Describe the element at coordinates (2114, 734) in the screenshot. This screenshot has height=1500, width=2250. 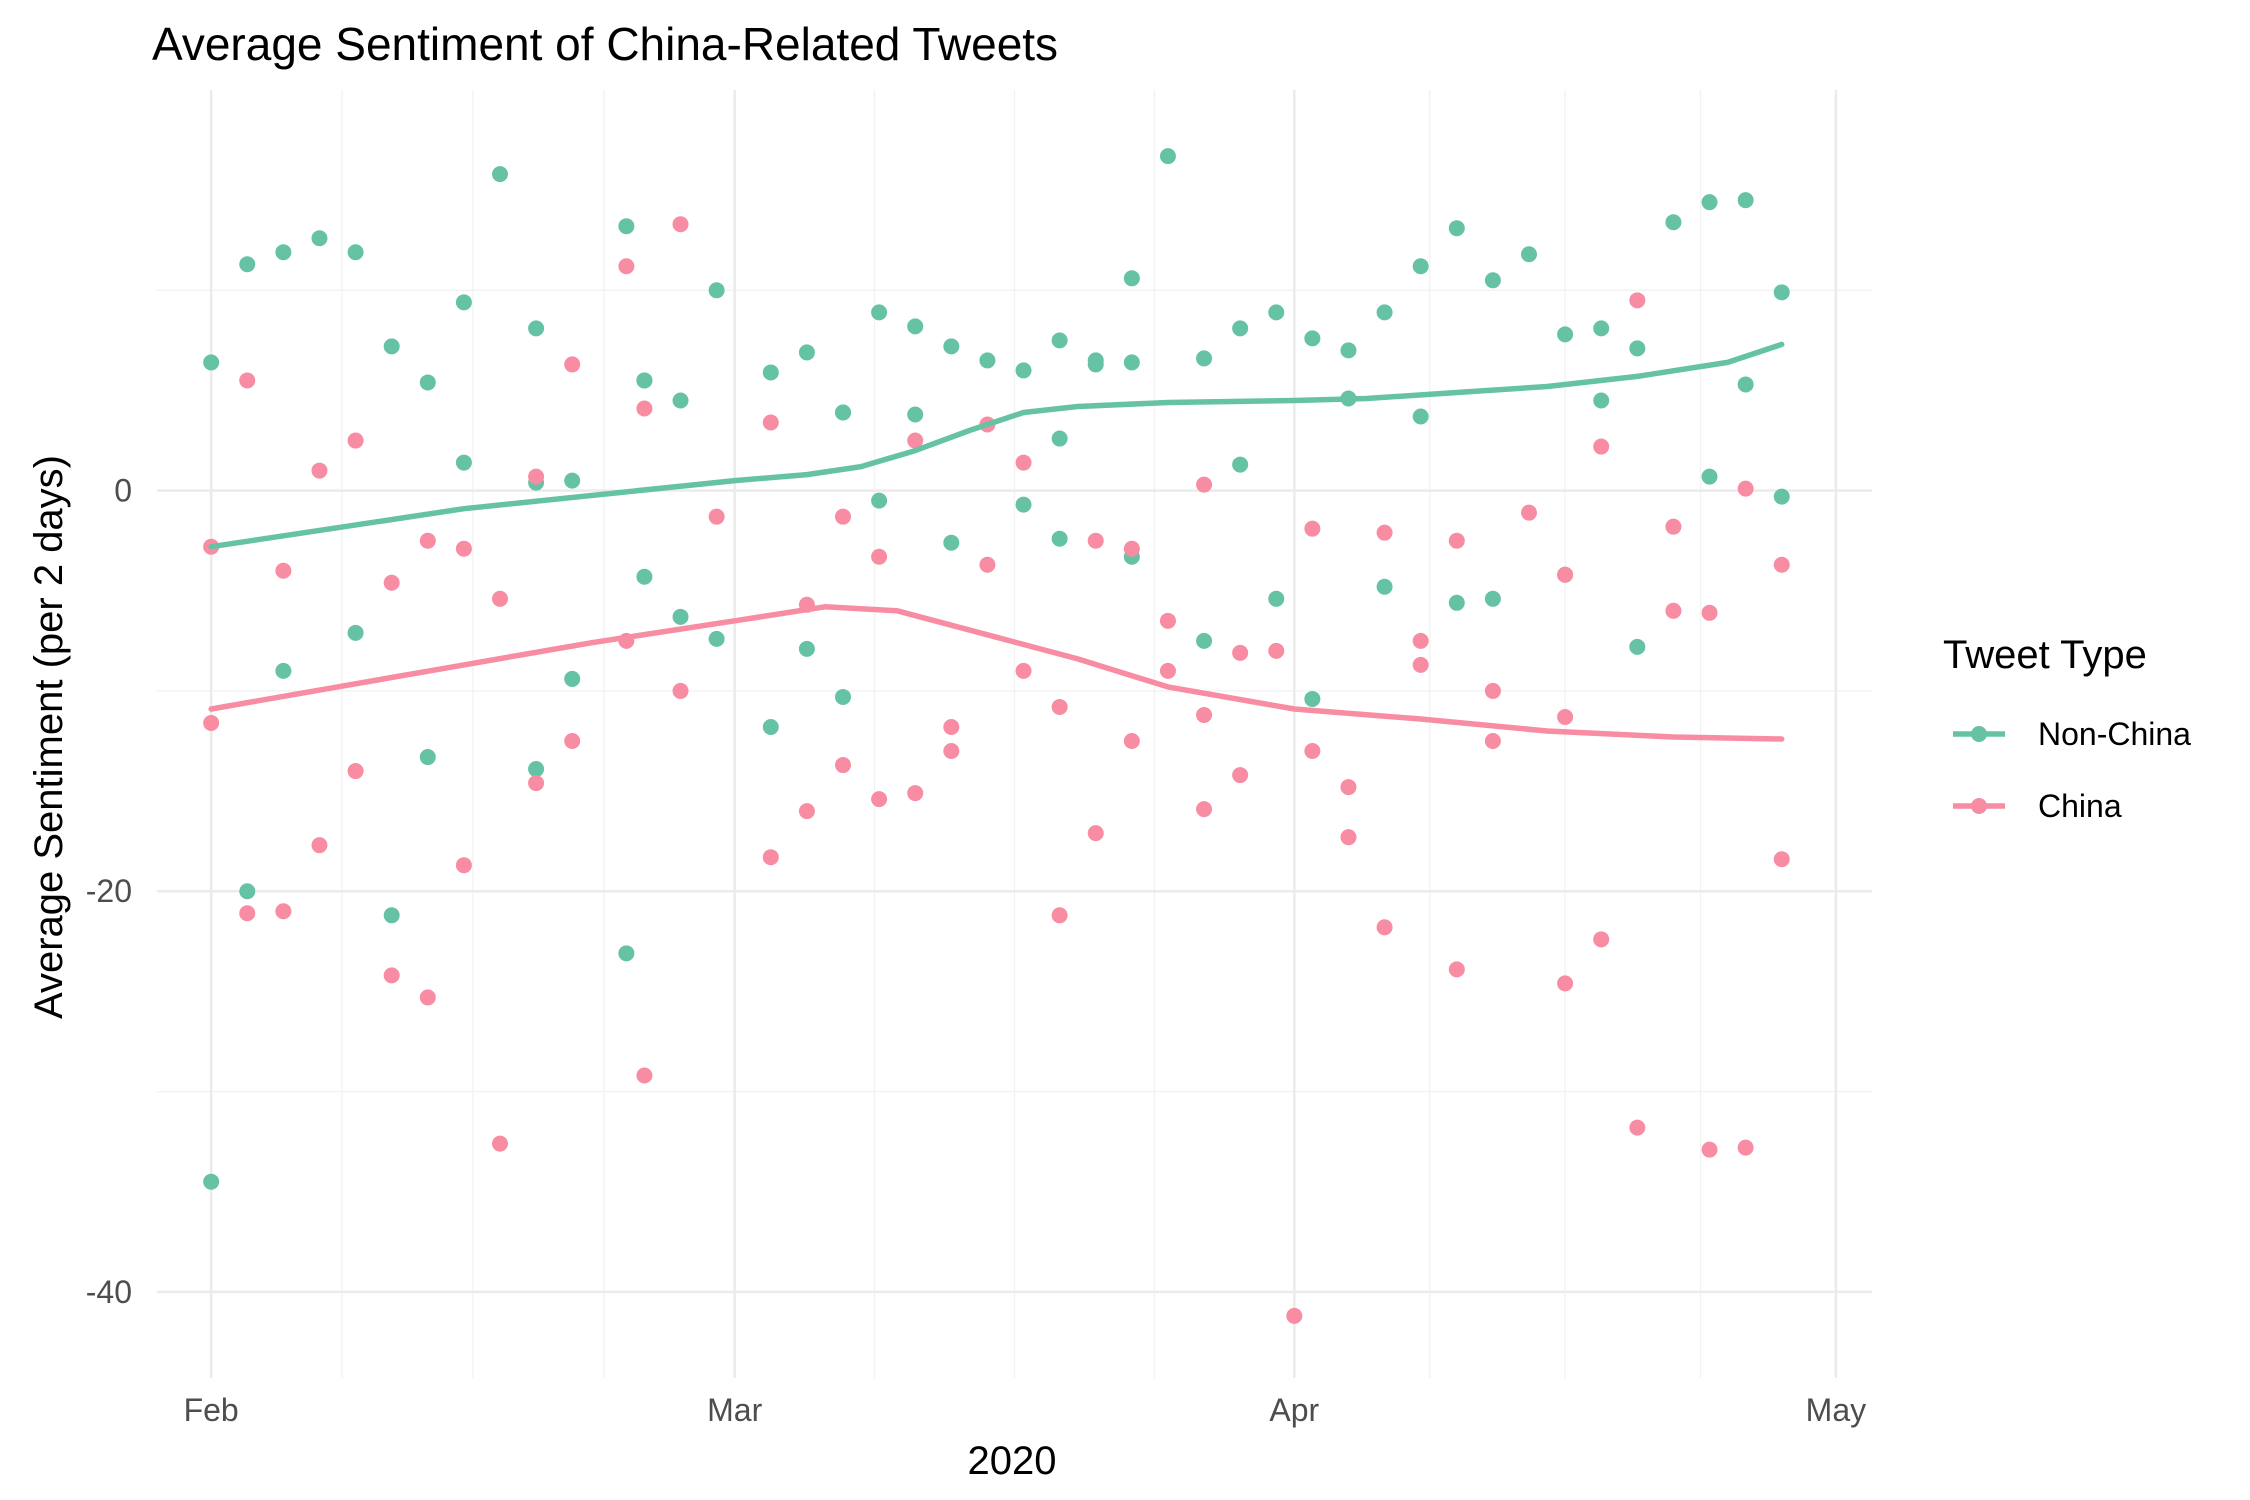
I see `legend-label: Non-China` at that location.